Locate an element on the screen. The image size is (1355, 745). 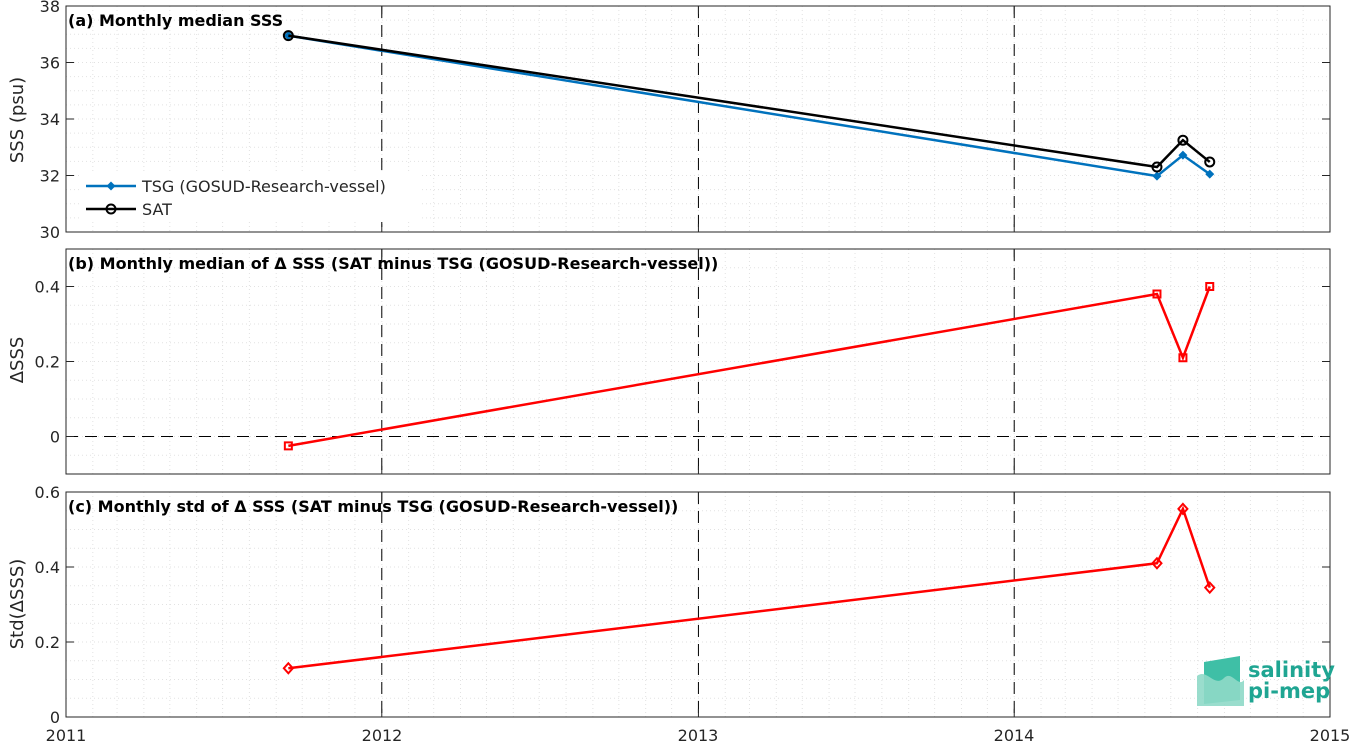
legend-sat-label: SAT is located at coordinates (157, 209).